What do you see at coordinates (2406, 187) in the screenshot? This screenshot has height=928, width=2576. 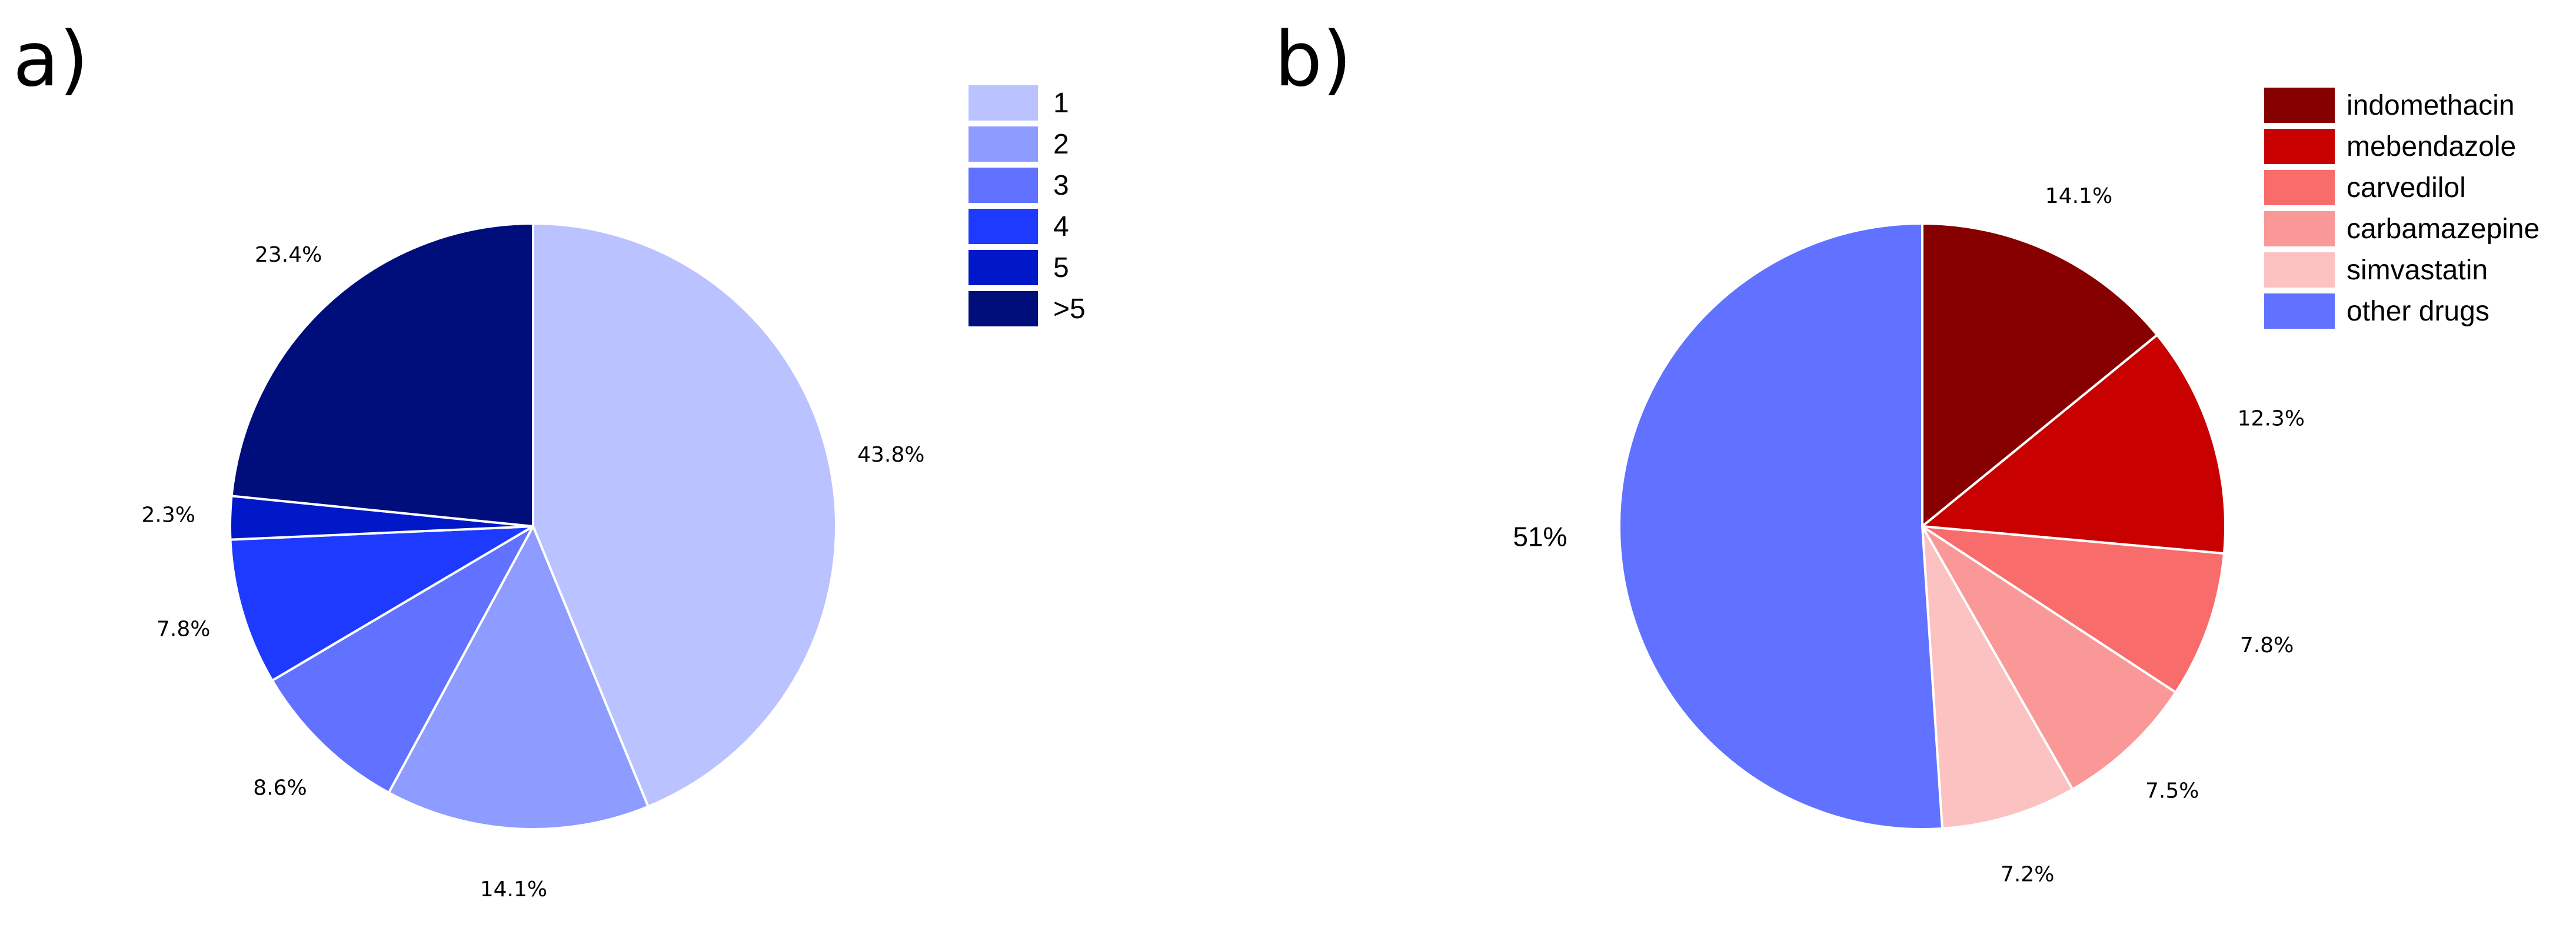 I see `legend-label-carvedilol: carvedilol` at bounding box center [2406, 187].